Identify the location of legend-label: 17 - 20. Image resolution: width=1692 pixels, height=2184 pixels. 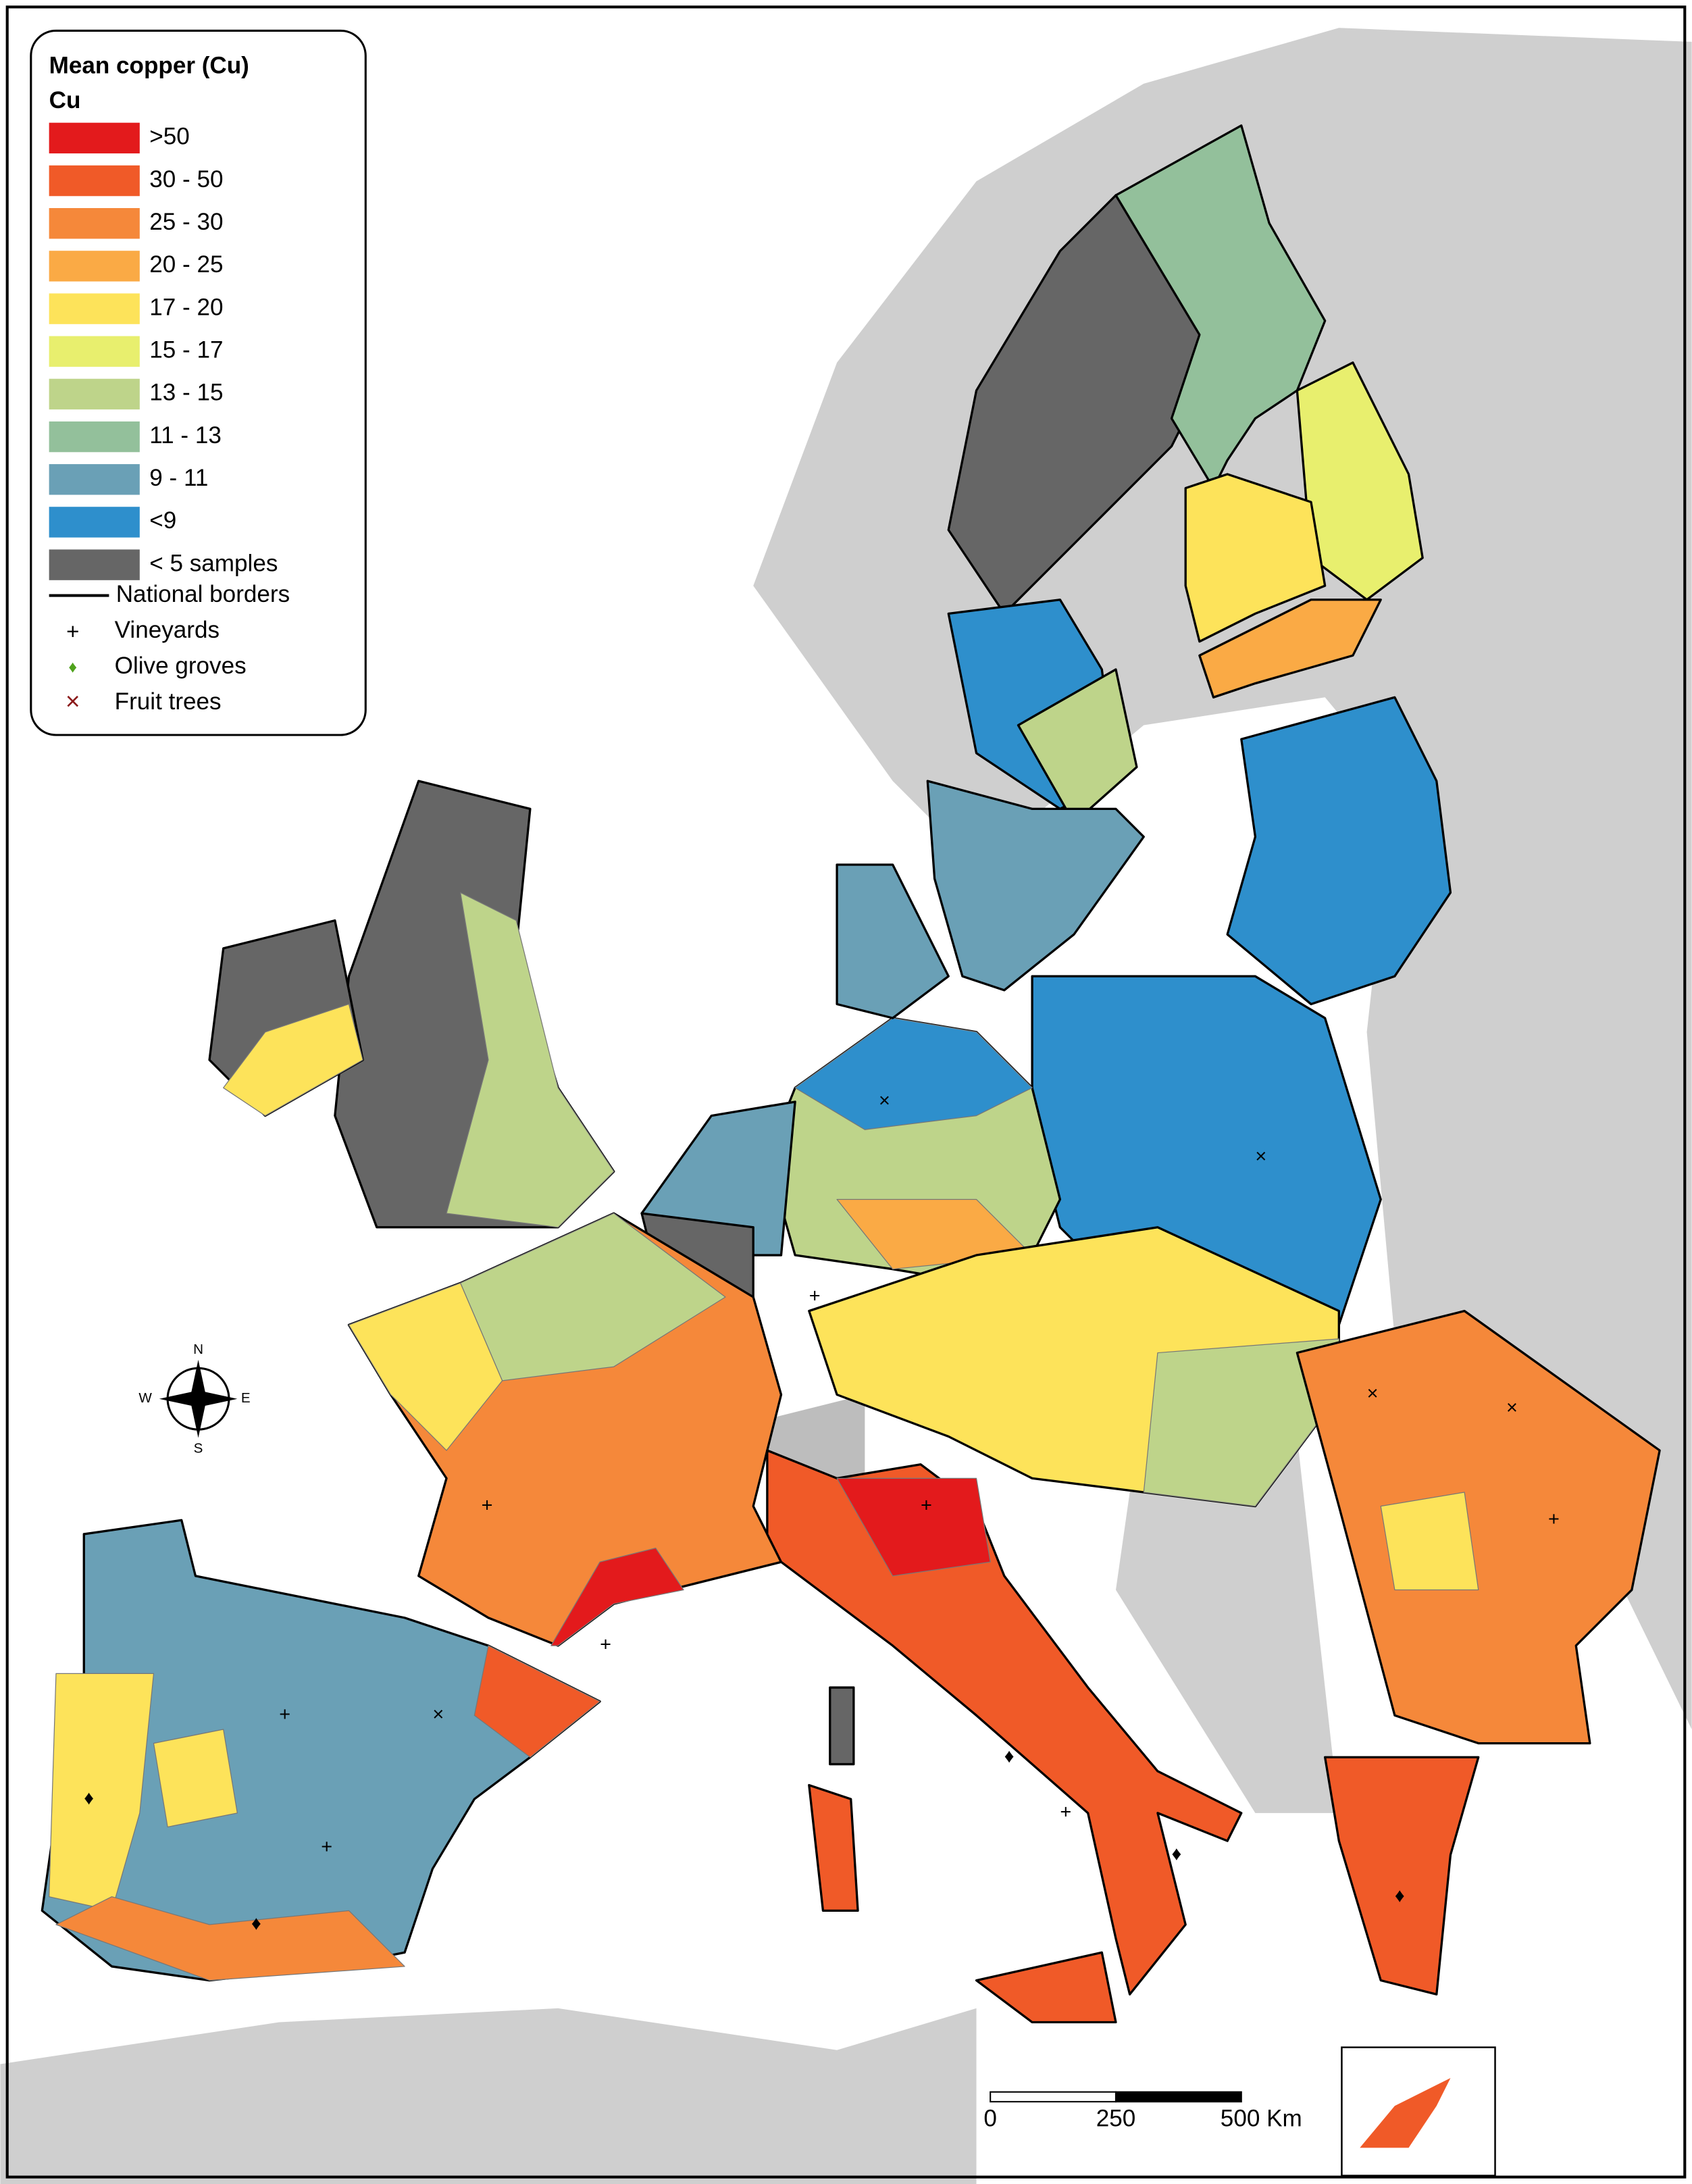
(186, 307).